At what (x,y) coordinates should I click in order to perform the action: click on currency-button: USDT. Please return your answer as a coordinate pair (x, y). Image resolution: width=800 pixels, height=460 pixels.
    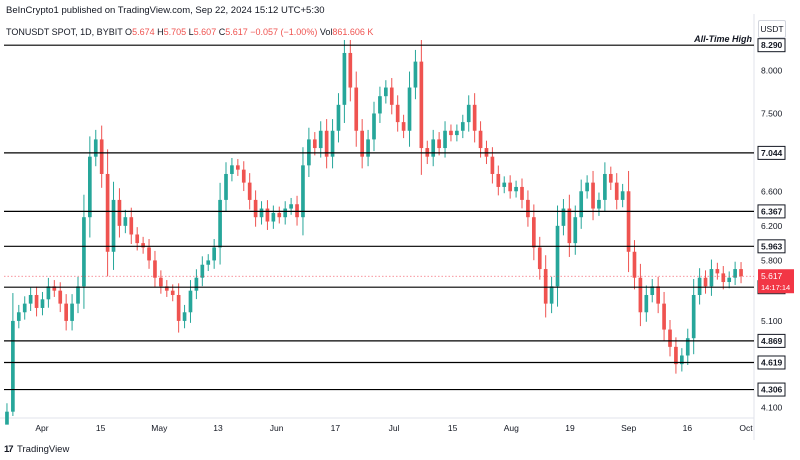
    Looking at the image, I should click on (772, 29).